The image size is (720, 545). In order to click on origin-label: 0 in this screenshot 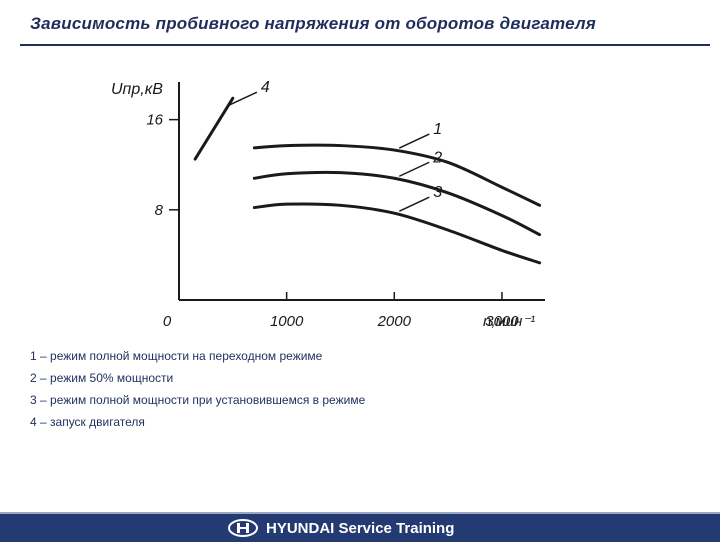, I will do `click(167, 321)`.